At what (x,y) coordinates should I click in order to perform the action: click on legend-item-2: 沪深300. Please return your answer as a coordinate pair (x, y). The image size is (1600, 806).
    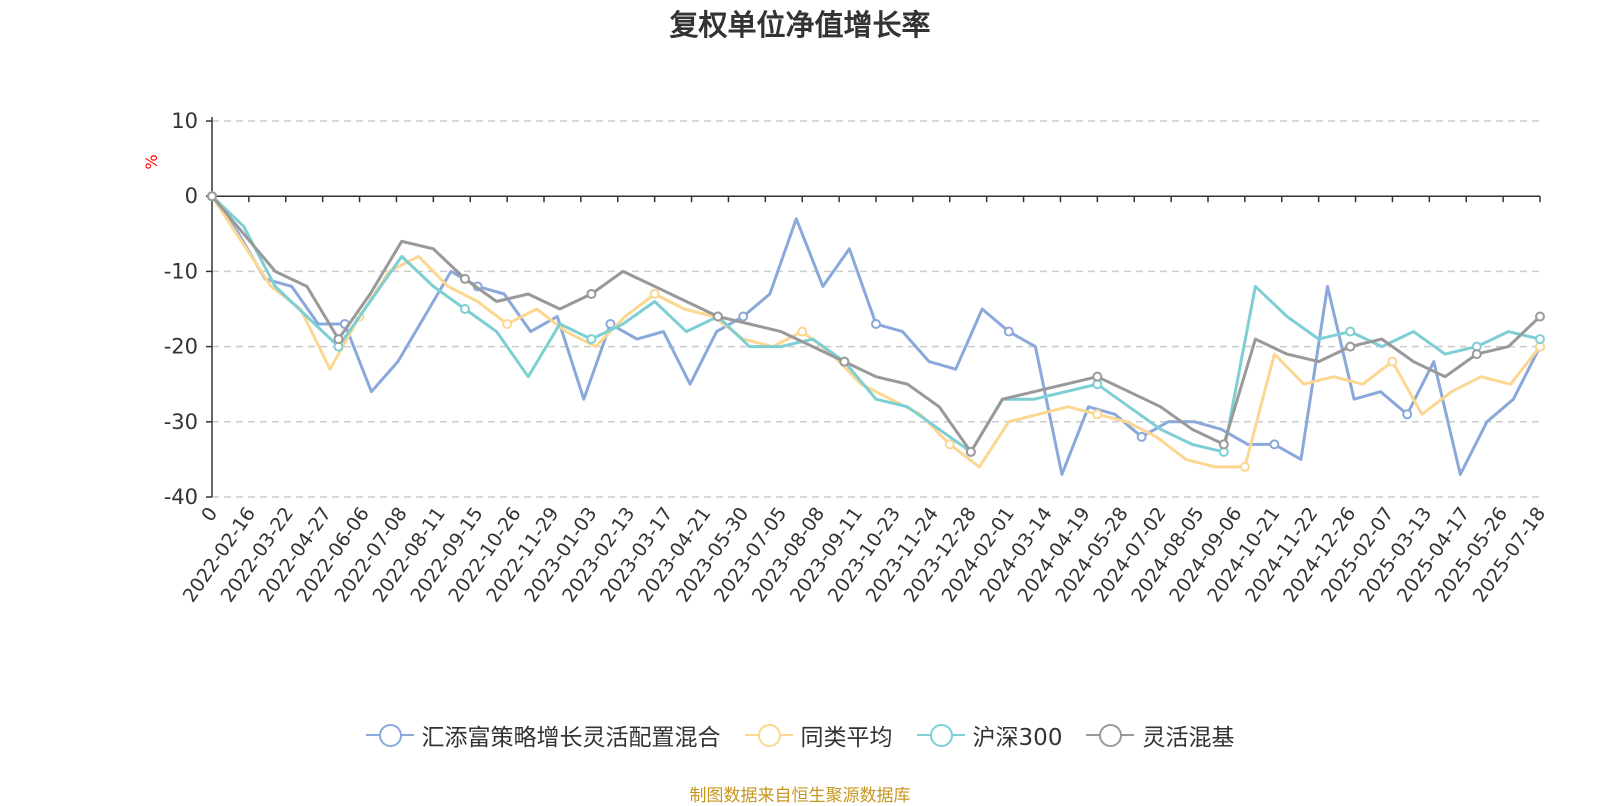
    Looking at the image, I should click on (989, 735).